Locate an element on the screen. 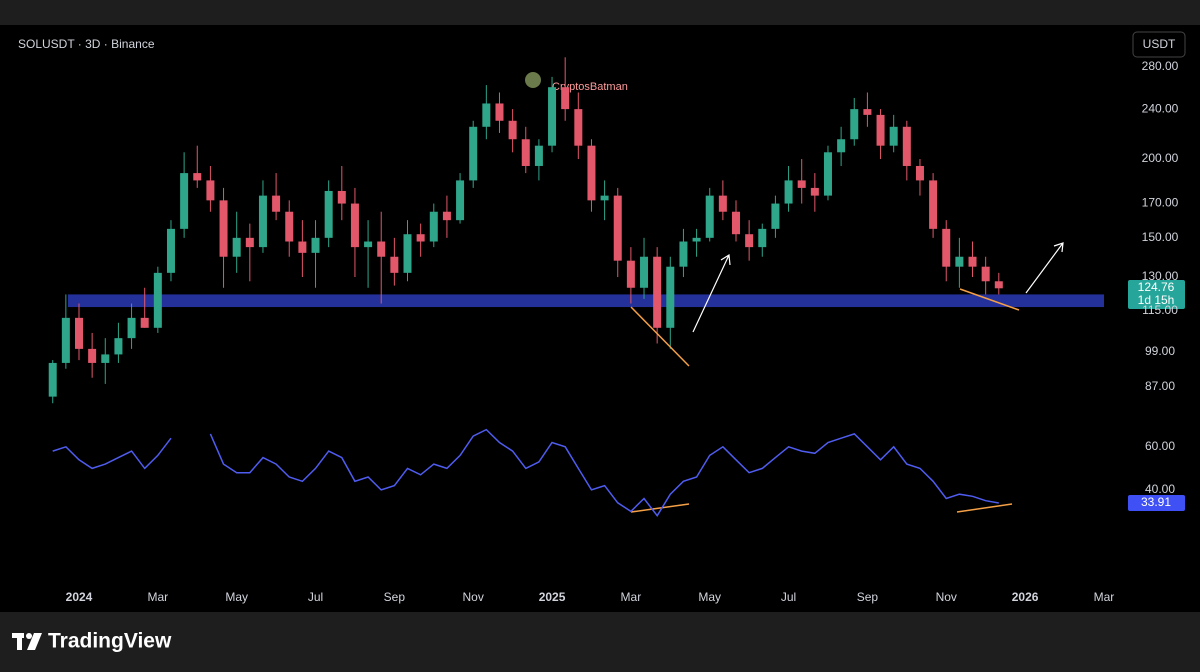  rsi-value-box is located at coordinates (1156, 503).